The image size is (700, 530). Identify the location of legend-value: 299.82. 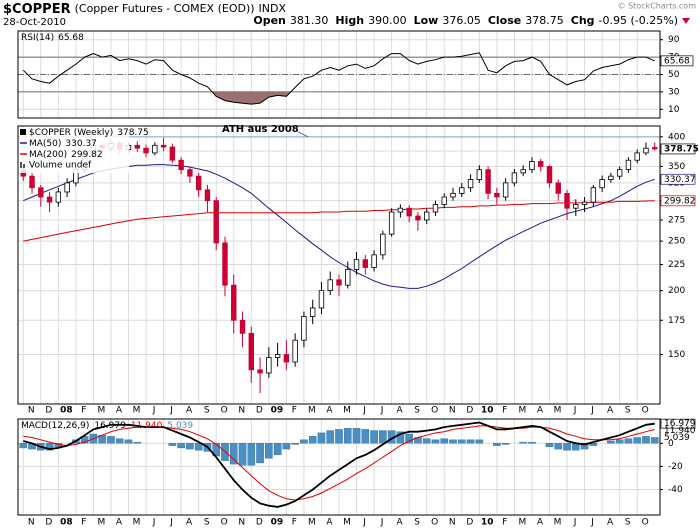
(87, 155).